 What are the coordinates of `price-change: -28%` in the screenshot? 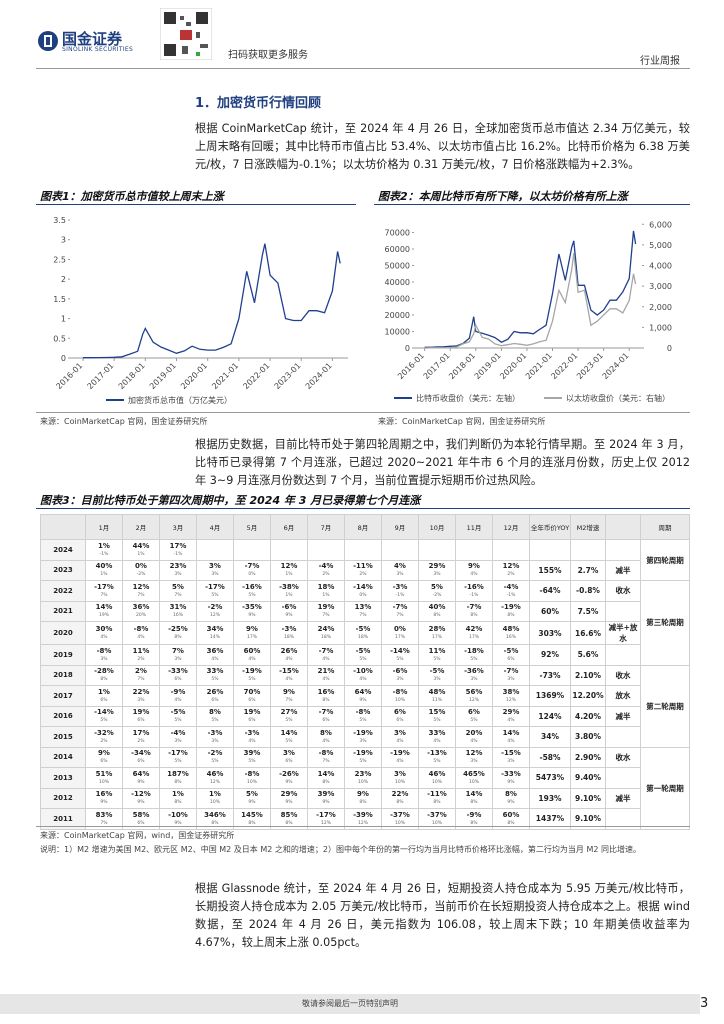 It's located at (104, 671).